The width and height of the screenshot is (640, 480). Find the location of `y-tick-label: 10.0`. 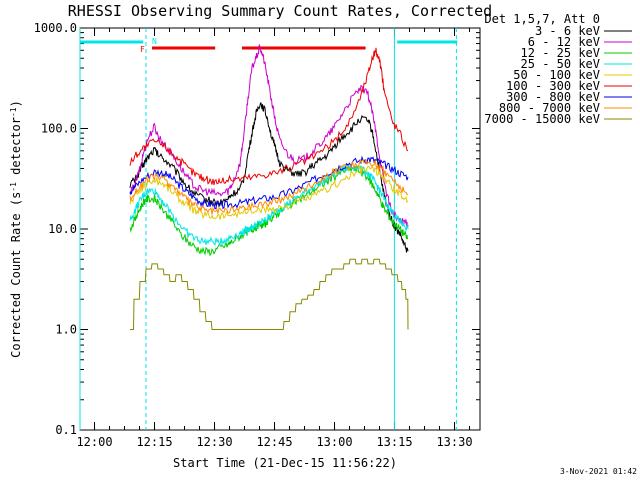

y-tick-label: 10.0 is located at coordinates (62, 229).